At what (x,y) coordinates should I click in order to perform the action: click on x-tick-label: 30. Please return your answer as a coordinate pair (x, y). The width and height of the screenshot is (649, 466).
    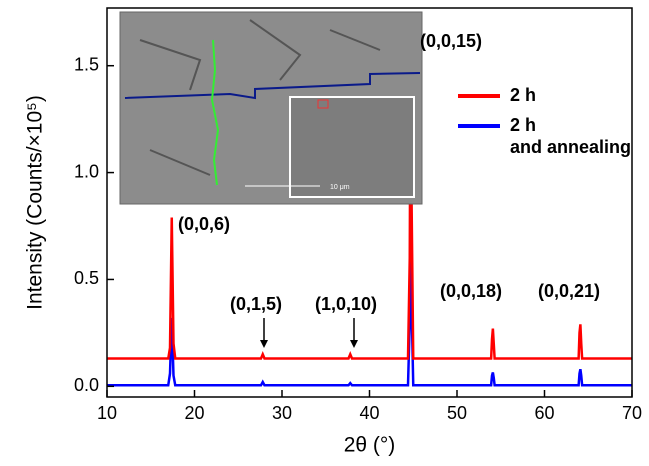
    Looking at the image, I should click on (282, 413).